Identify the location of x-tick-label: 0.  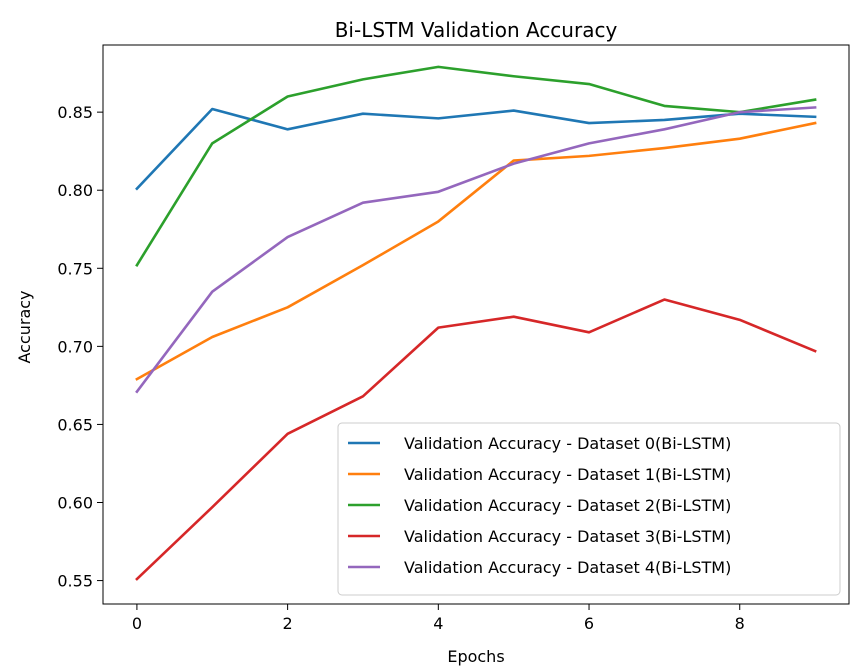
(137, 623).